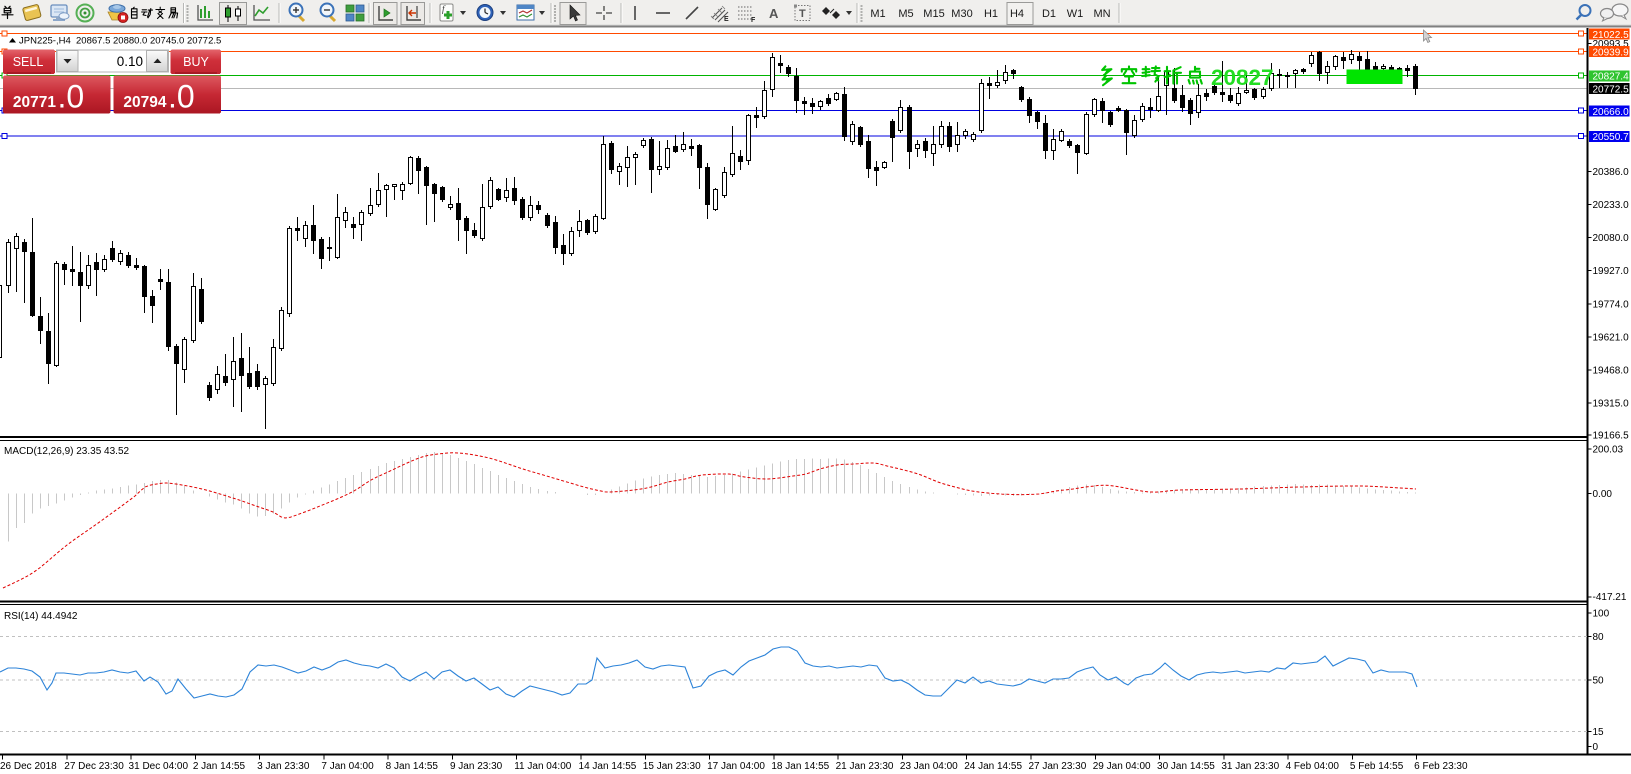  What do you see at coordinates (94, 766) in the screenshot?
I see `svg-text: 27 Dec 23:30` at bounding box center [94, 766].